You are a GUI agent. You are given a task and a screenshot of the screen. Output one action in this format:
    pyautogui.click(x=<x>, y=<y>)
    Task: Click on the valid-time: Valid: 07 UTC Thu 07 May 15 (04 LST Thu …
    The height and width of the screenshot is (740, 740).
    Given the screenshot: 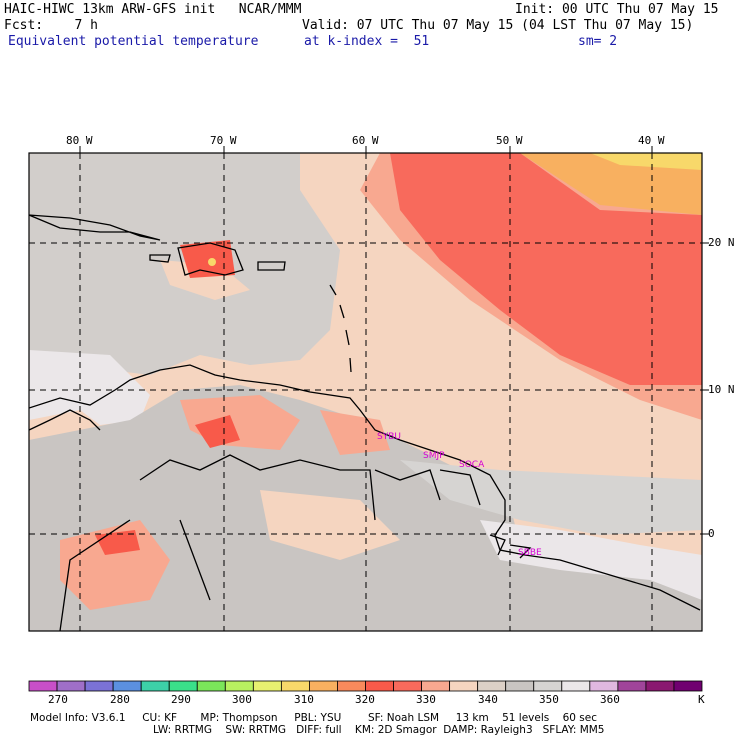 What is the action you would take?
    pyautogui.click(x=498, y=25)
    